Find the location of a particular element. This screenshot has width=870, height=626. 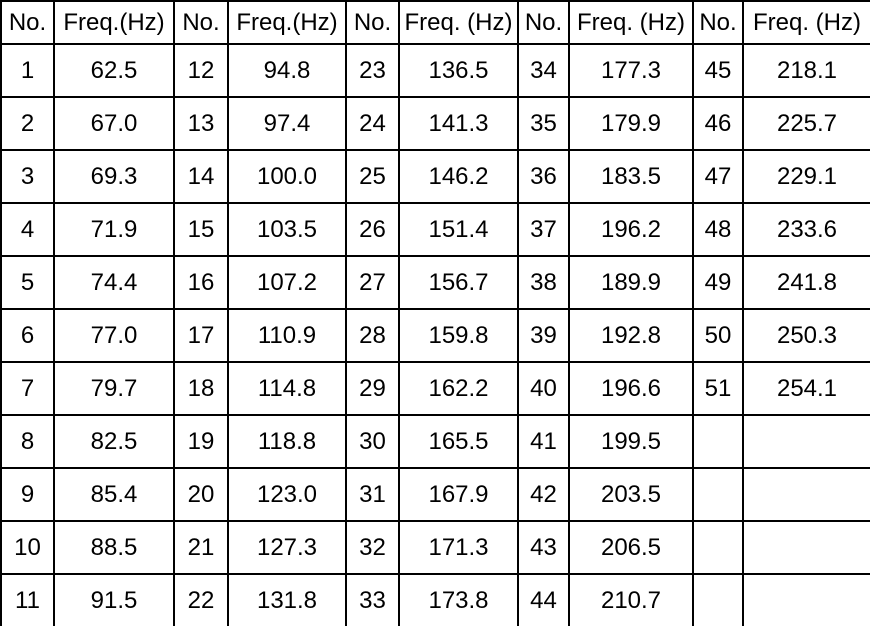

cell-no: 15 is located at coordinates (201, 229).